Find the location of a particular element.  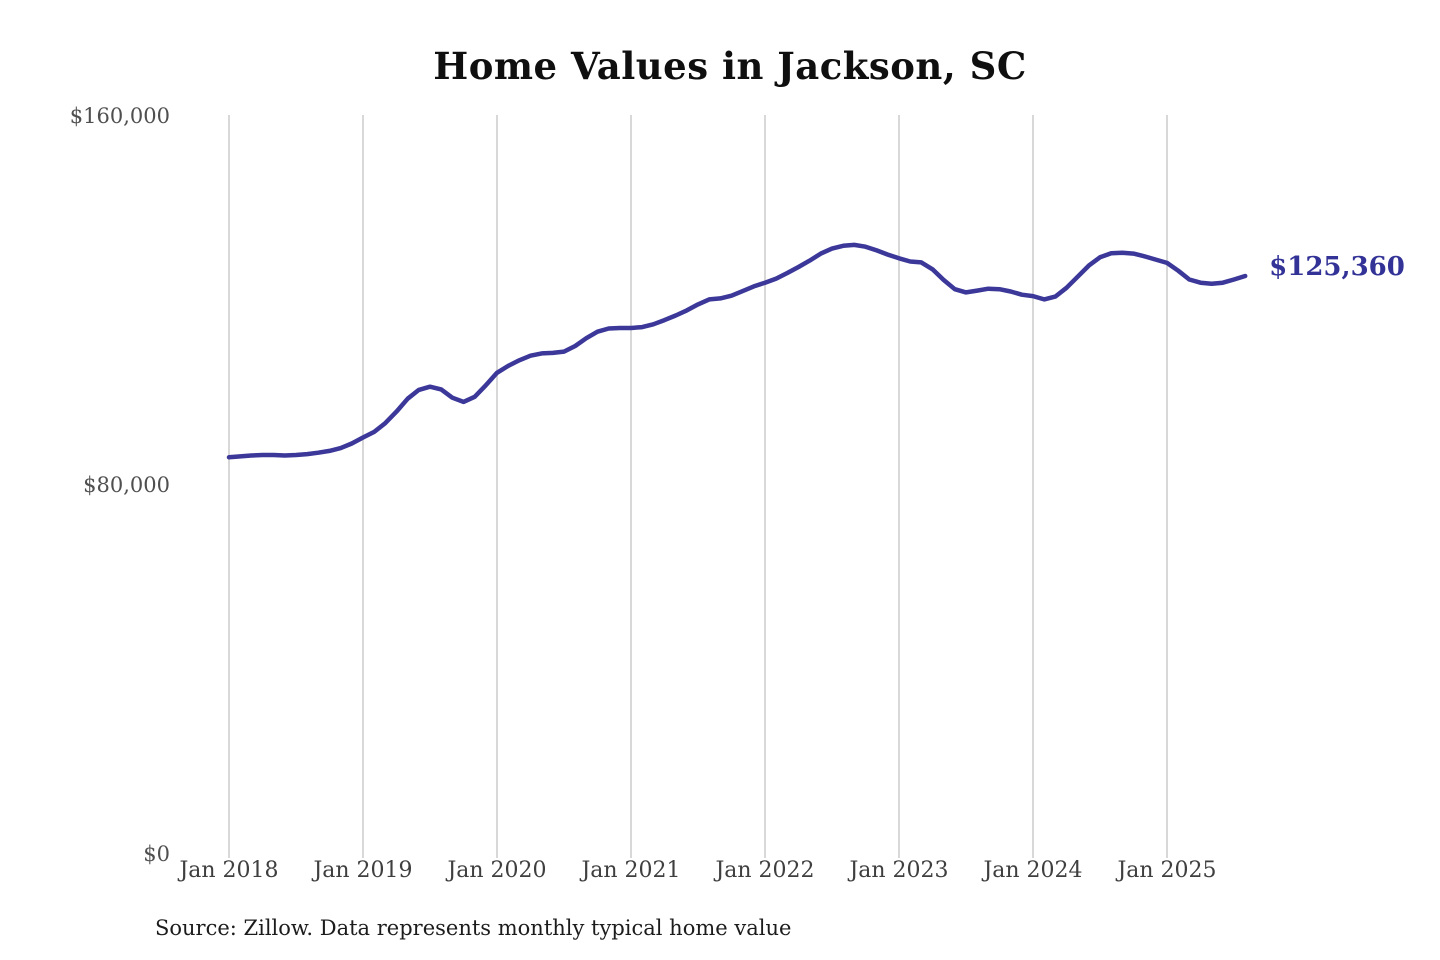

y-tick-0: $0 is located at coordinates (156, 854).